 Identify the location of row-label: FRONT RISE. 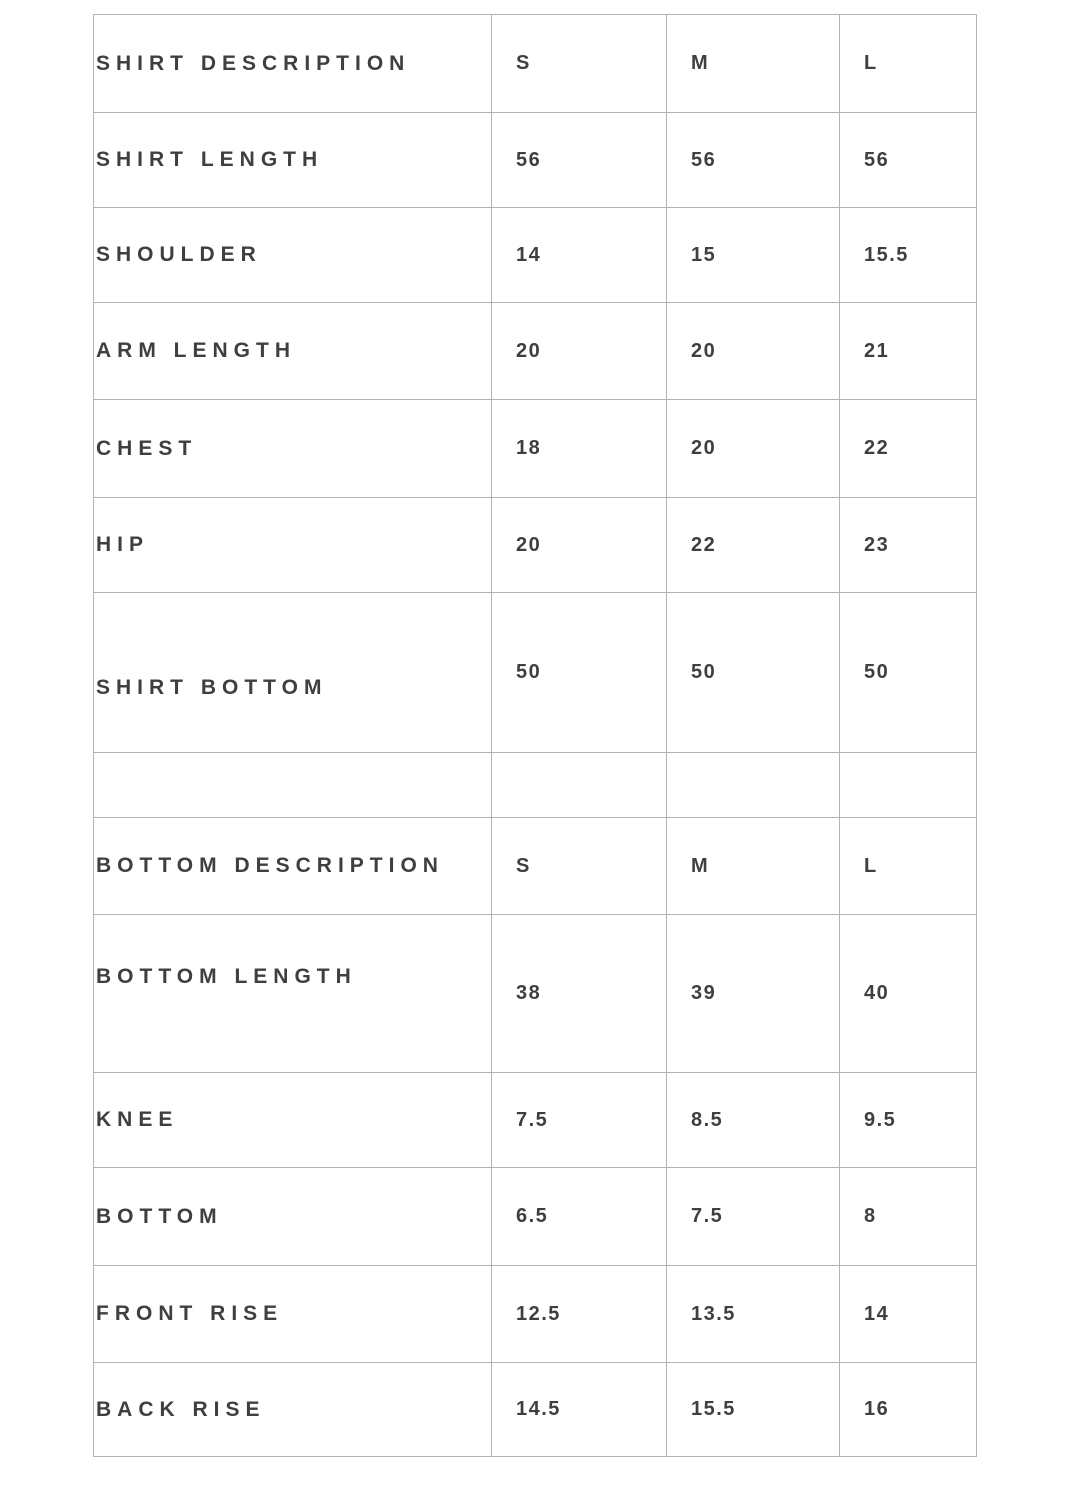
(292, 1314).